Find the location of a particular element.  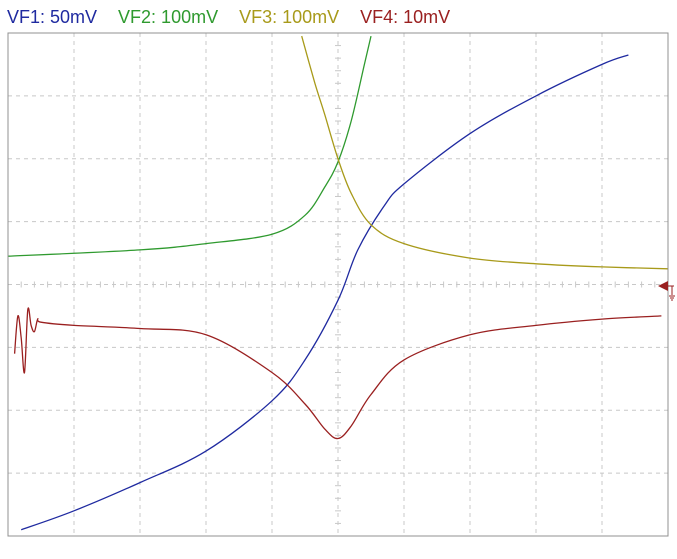

trigger-level-marker-icon is located at coordinates (666, 291).